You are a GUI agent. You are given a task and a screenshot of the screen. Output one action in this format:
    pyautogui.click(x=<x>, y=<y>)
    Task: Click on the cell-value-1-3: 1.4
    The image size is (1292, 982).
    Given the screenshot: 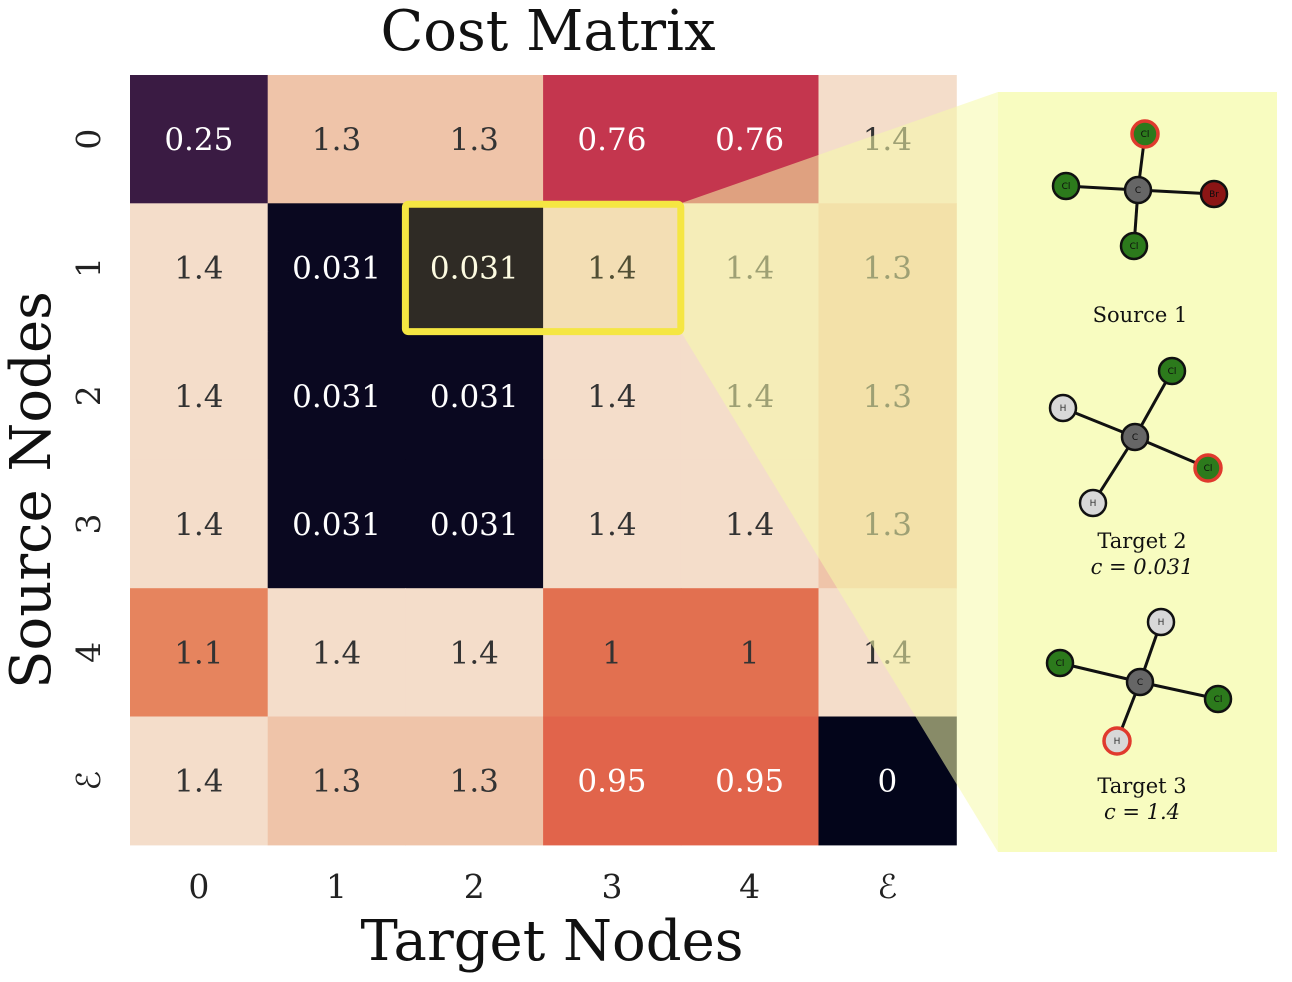 What is the action you would take?
    pyautogui.click(x=611, y=268)
    